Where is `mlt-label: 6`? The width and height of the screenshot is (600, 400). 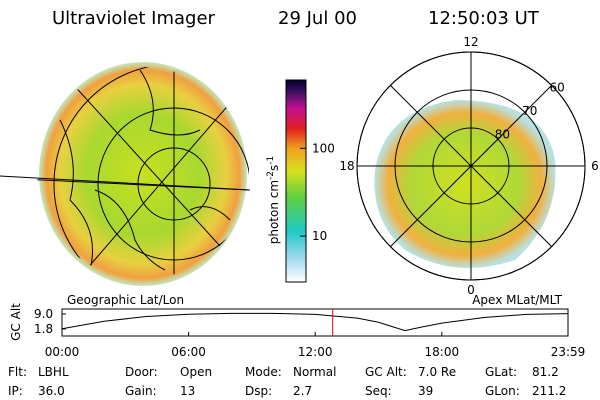 mlt-label: 6 is located at coordinates (595, 166).